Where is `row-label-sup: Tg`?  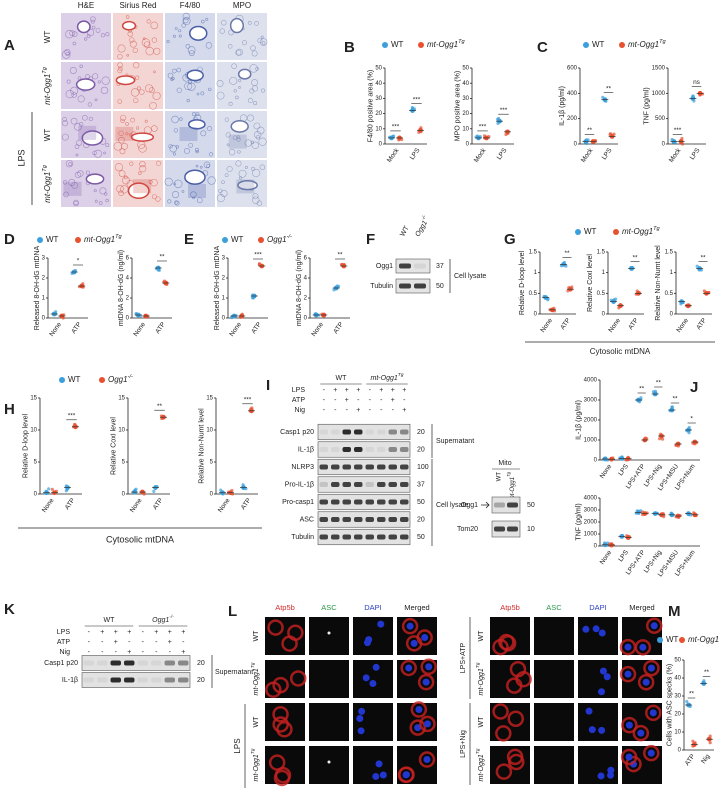
row-label-sup: Tg is located at coordinates (478, 751).